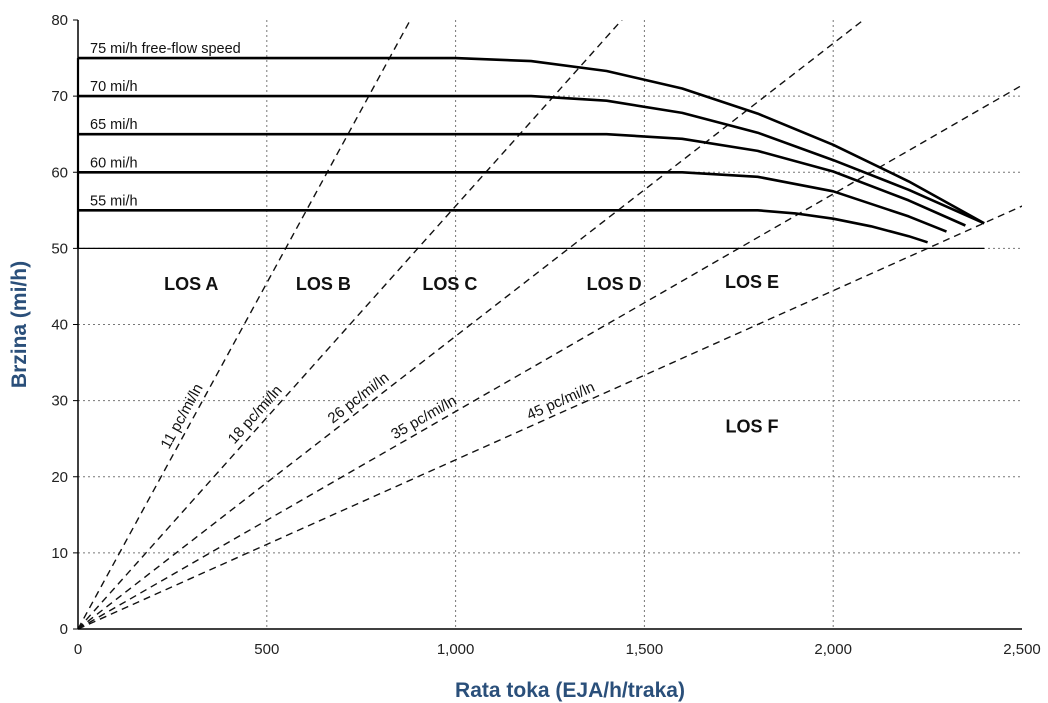  What do you see at coordinates (59, 172) in the screenshot?
I see `y-tick-label: 60` at bounding box center [59, 172].